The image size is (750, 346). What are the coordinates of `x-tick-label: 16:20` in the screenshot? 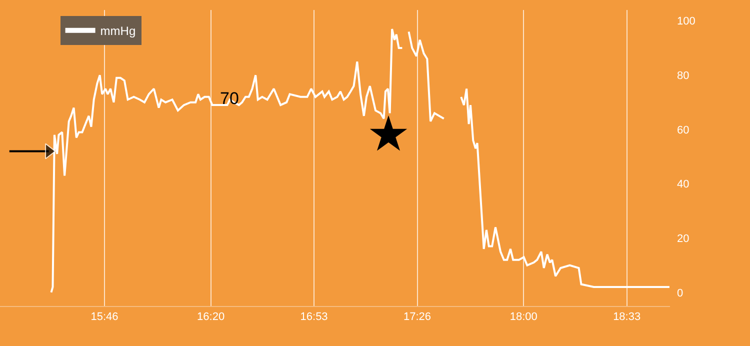 It's located at (211, 317).